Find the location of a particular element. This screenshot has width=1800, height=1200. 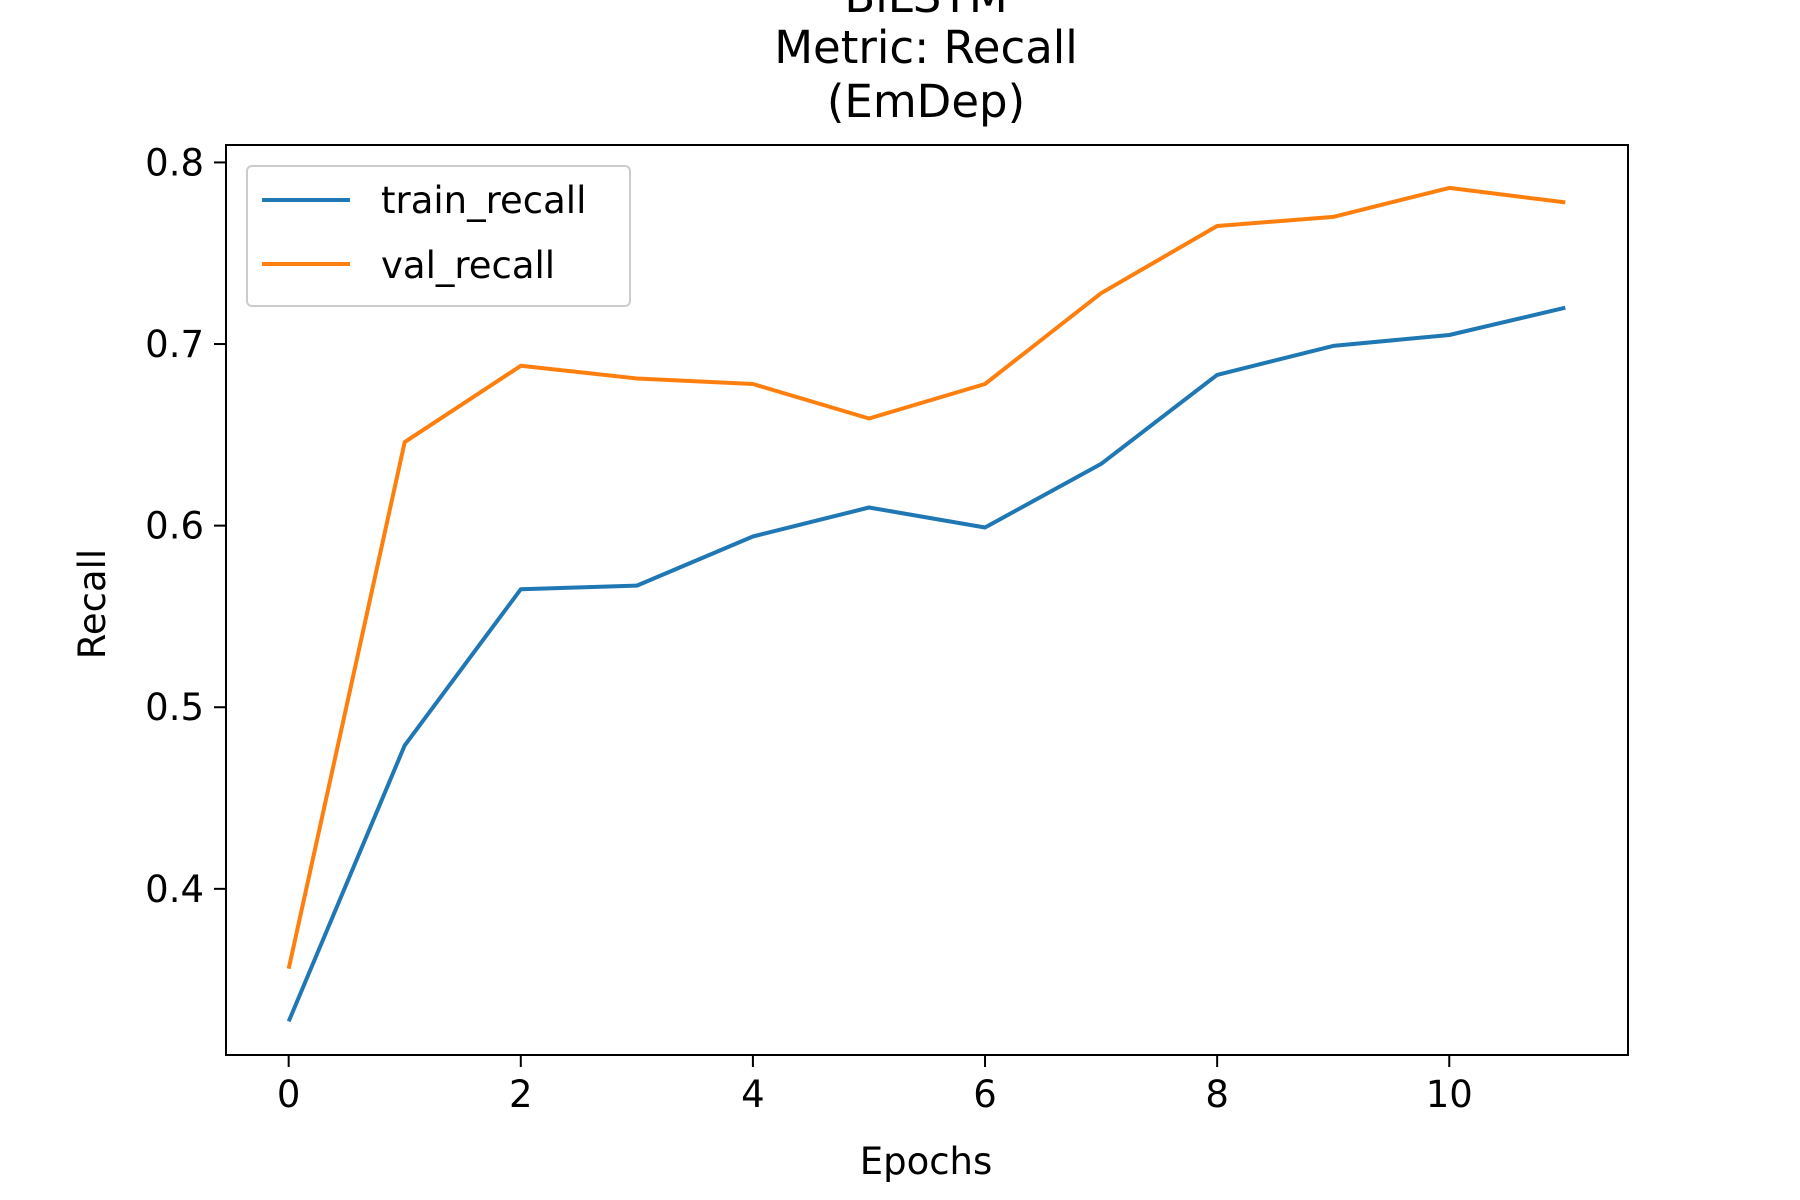

x-tick-label: 2 is located at coordinates (521, 1094).